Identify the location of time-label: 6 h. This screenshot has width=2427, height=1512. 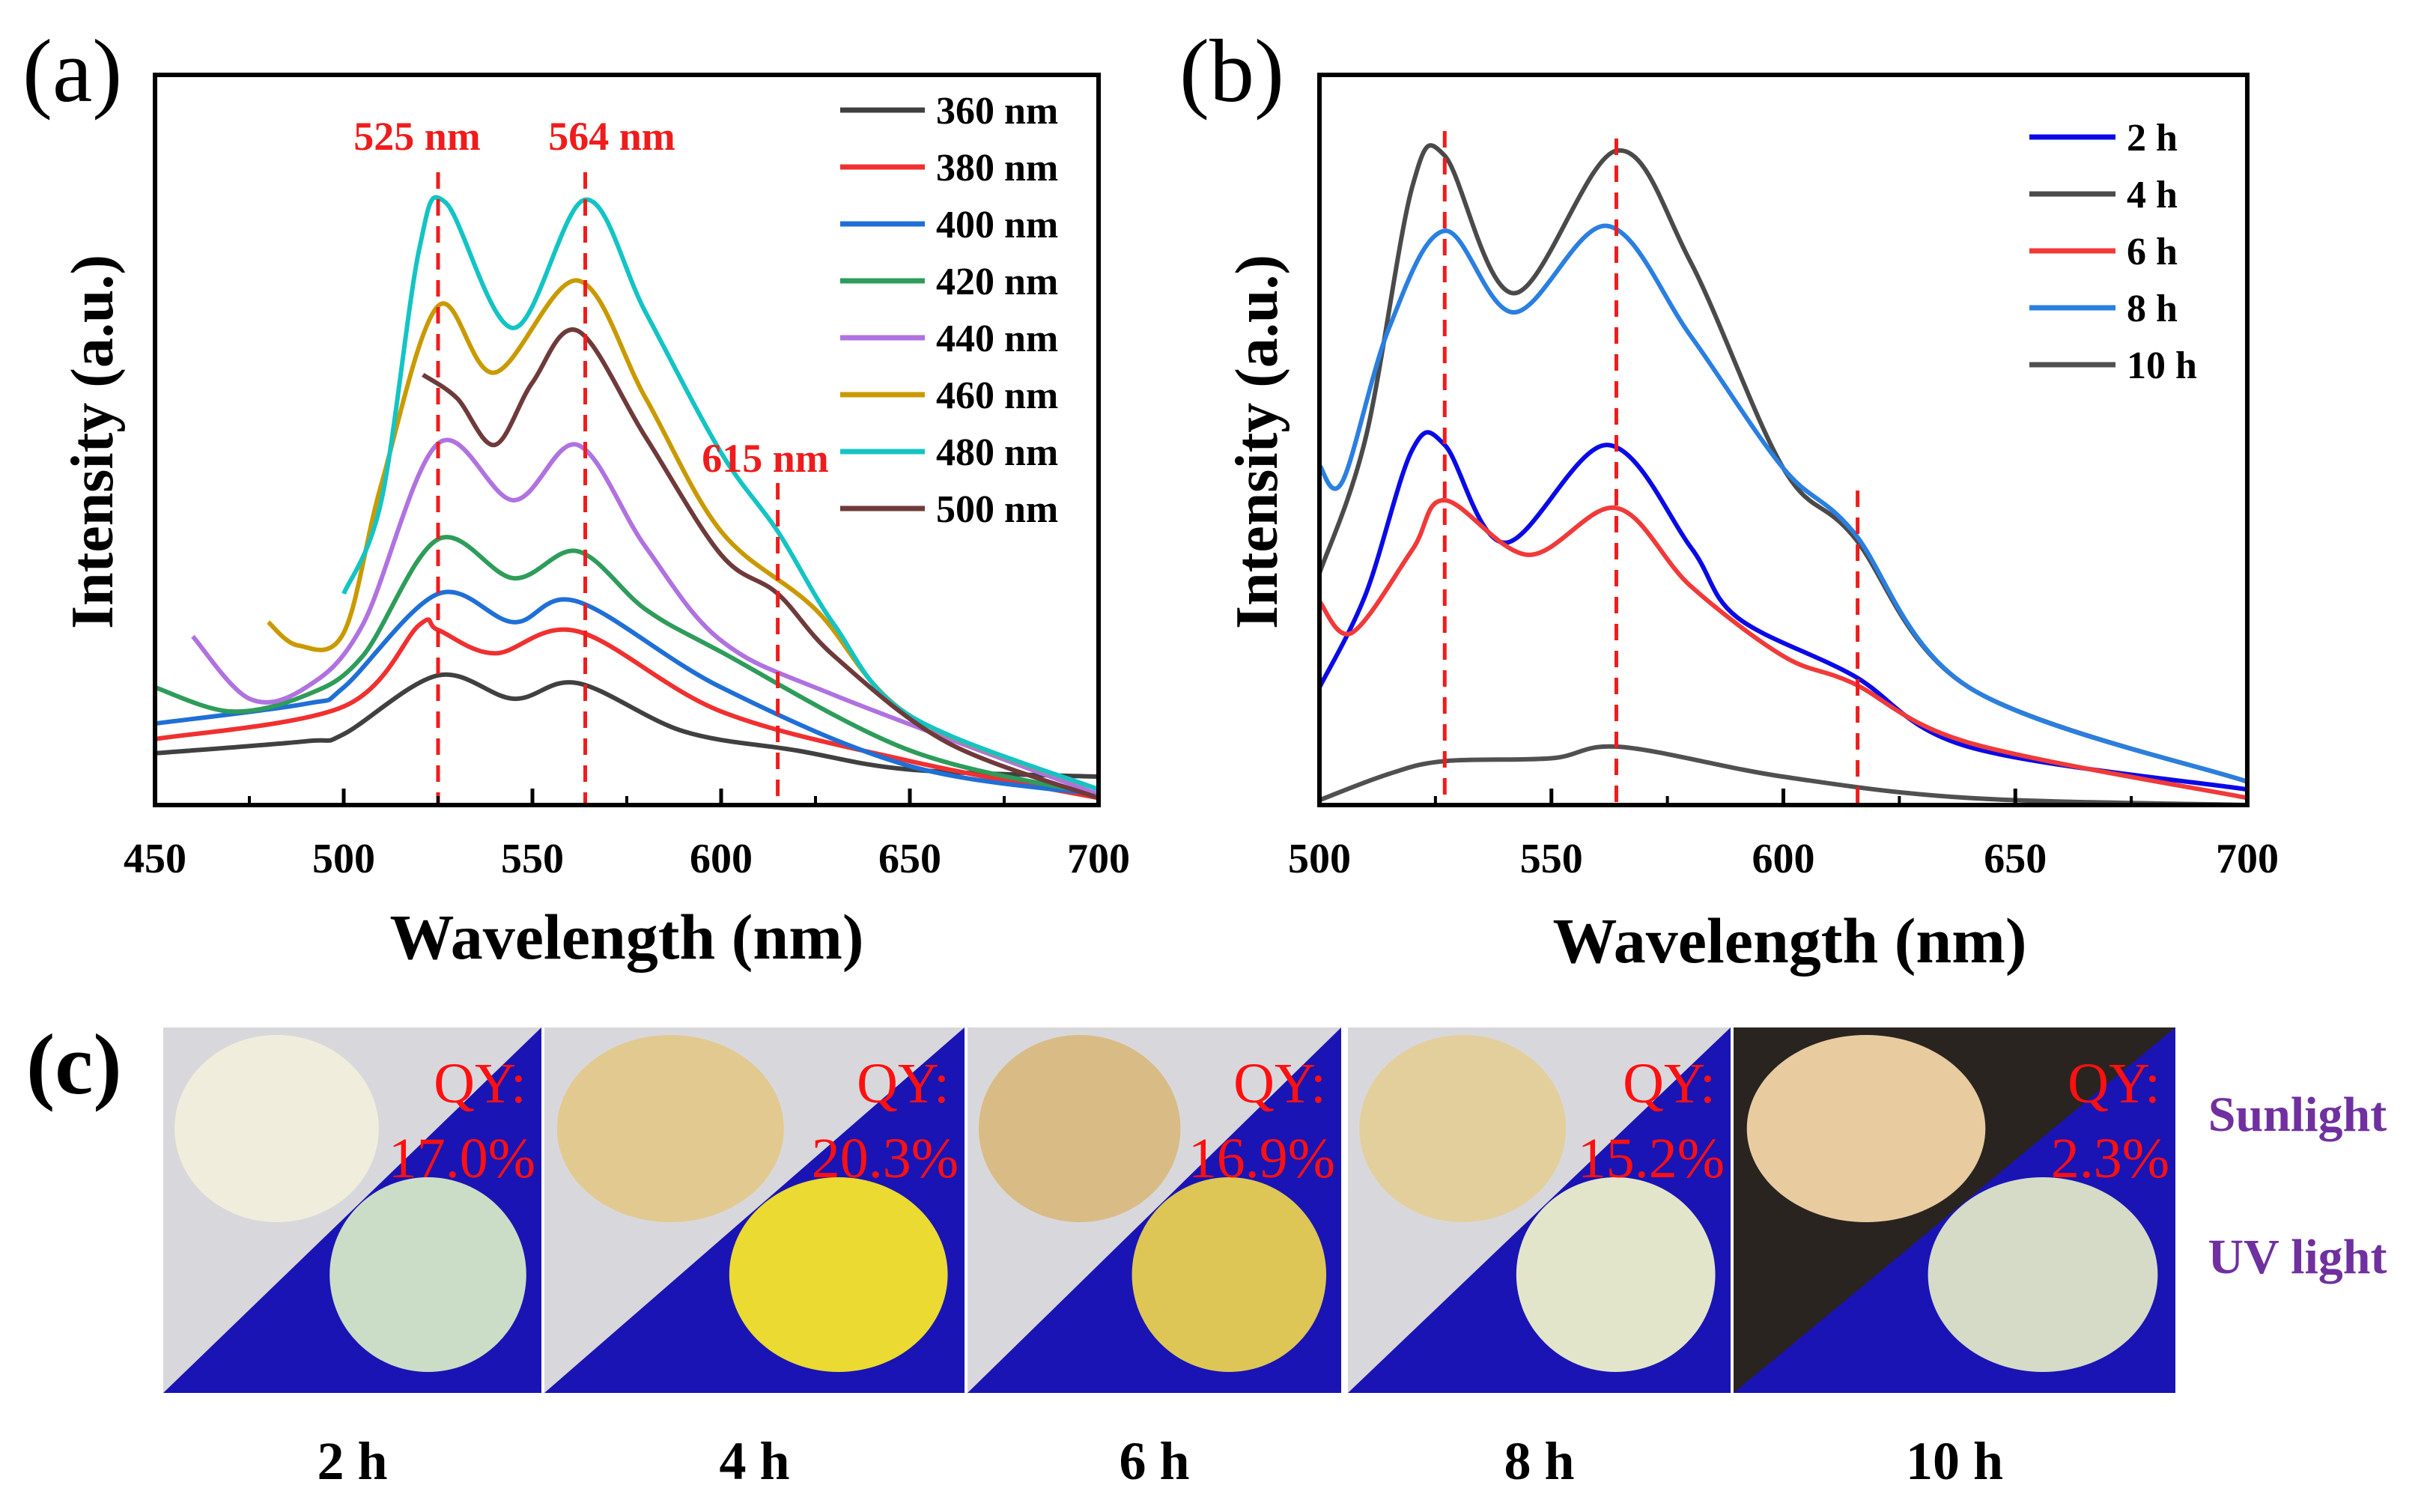
(1154, 1461).